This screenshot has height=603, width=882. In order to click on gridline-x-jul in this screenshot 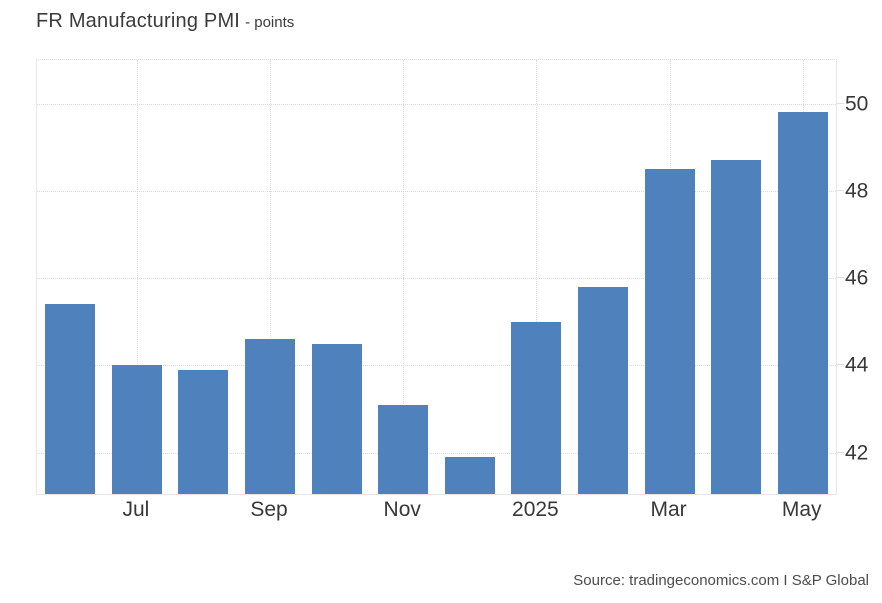, I will do `click(137, 277)`.